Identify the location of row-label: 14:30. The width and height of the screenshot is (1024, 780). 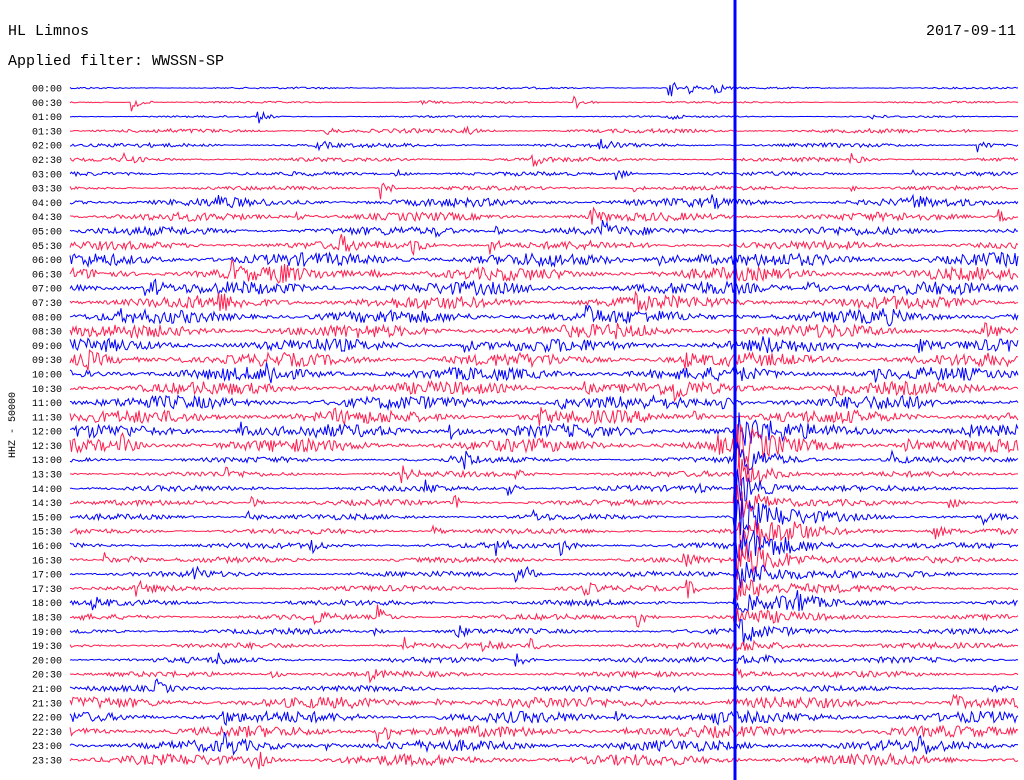
(47, 504).